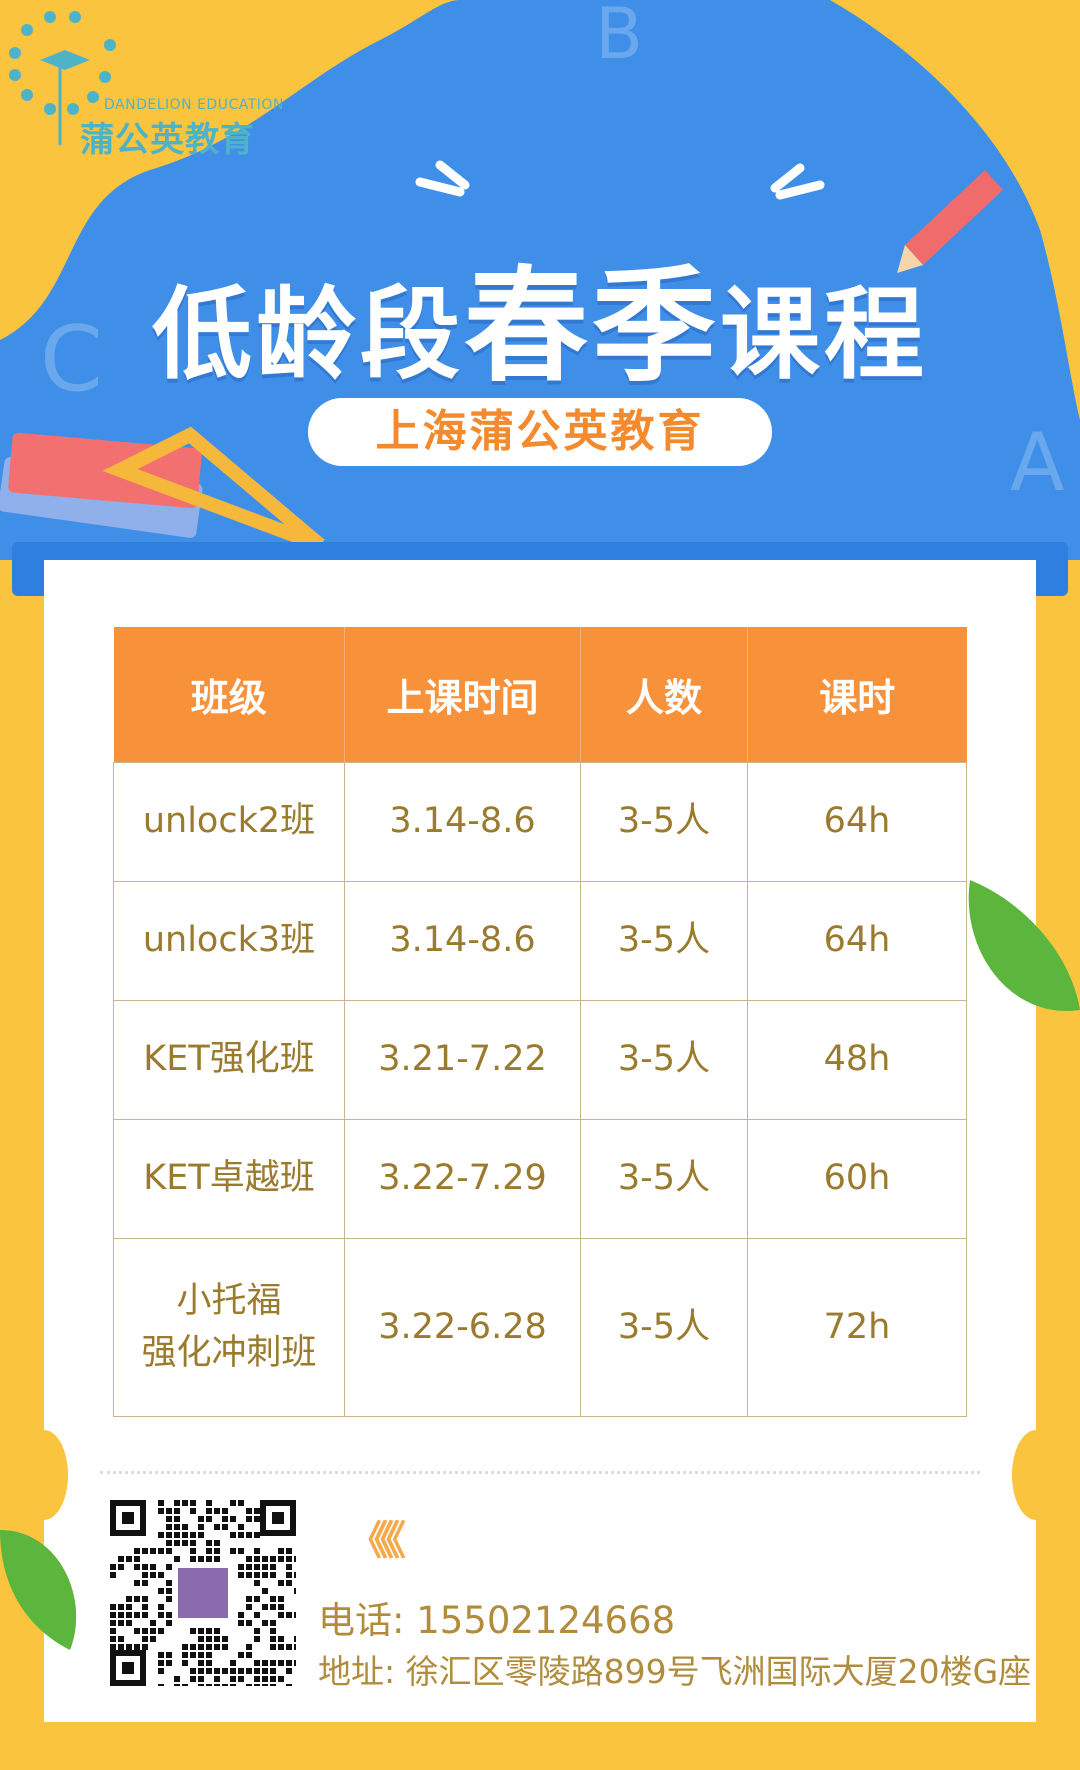 The image size is (1080, 1770). What do you see at coordinates (229, 821) in the screenshot?
I see `cell-class: unlock2班` at bounding box center [229, 821].